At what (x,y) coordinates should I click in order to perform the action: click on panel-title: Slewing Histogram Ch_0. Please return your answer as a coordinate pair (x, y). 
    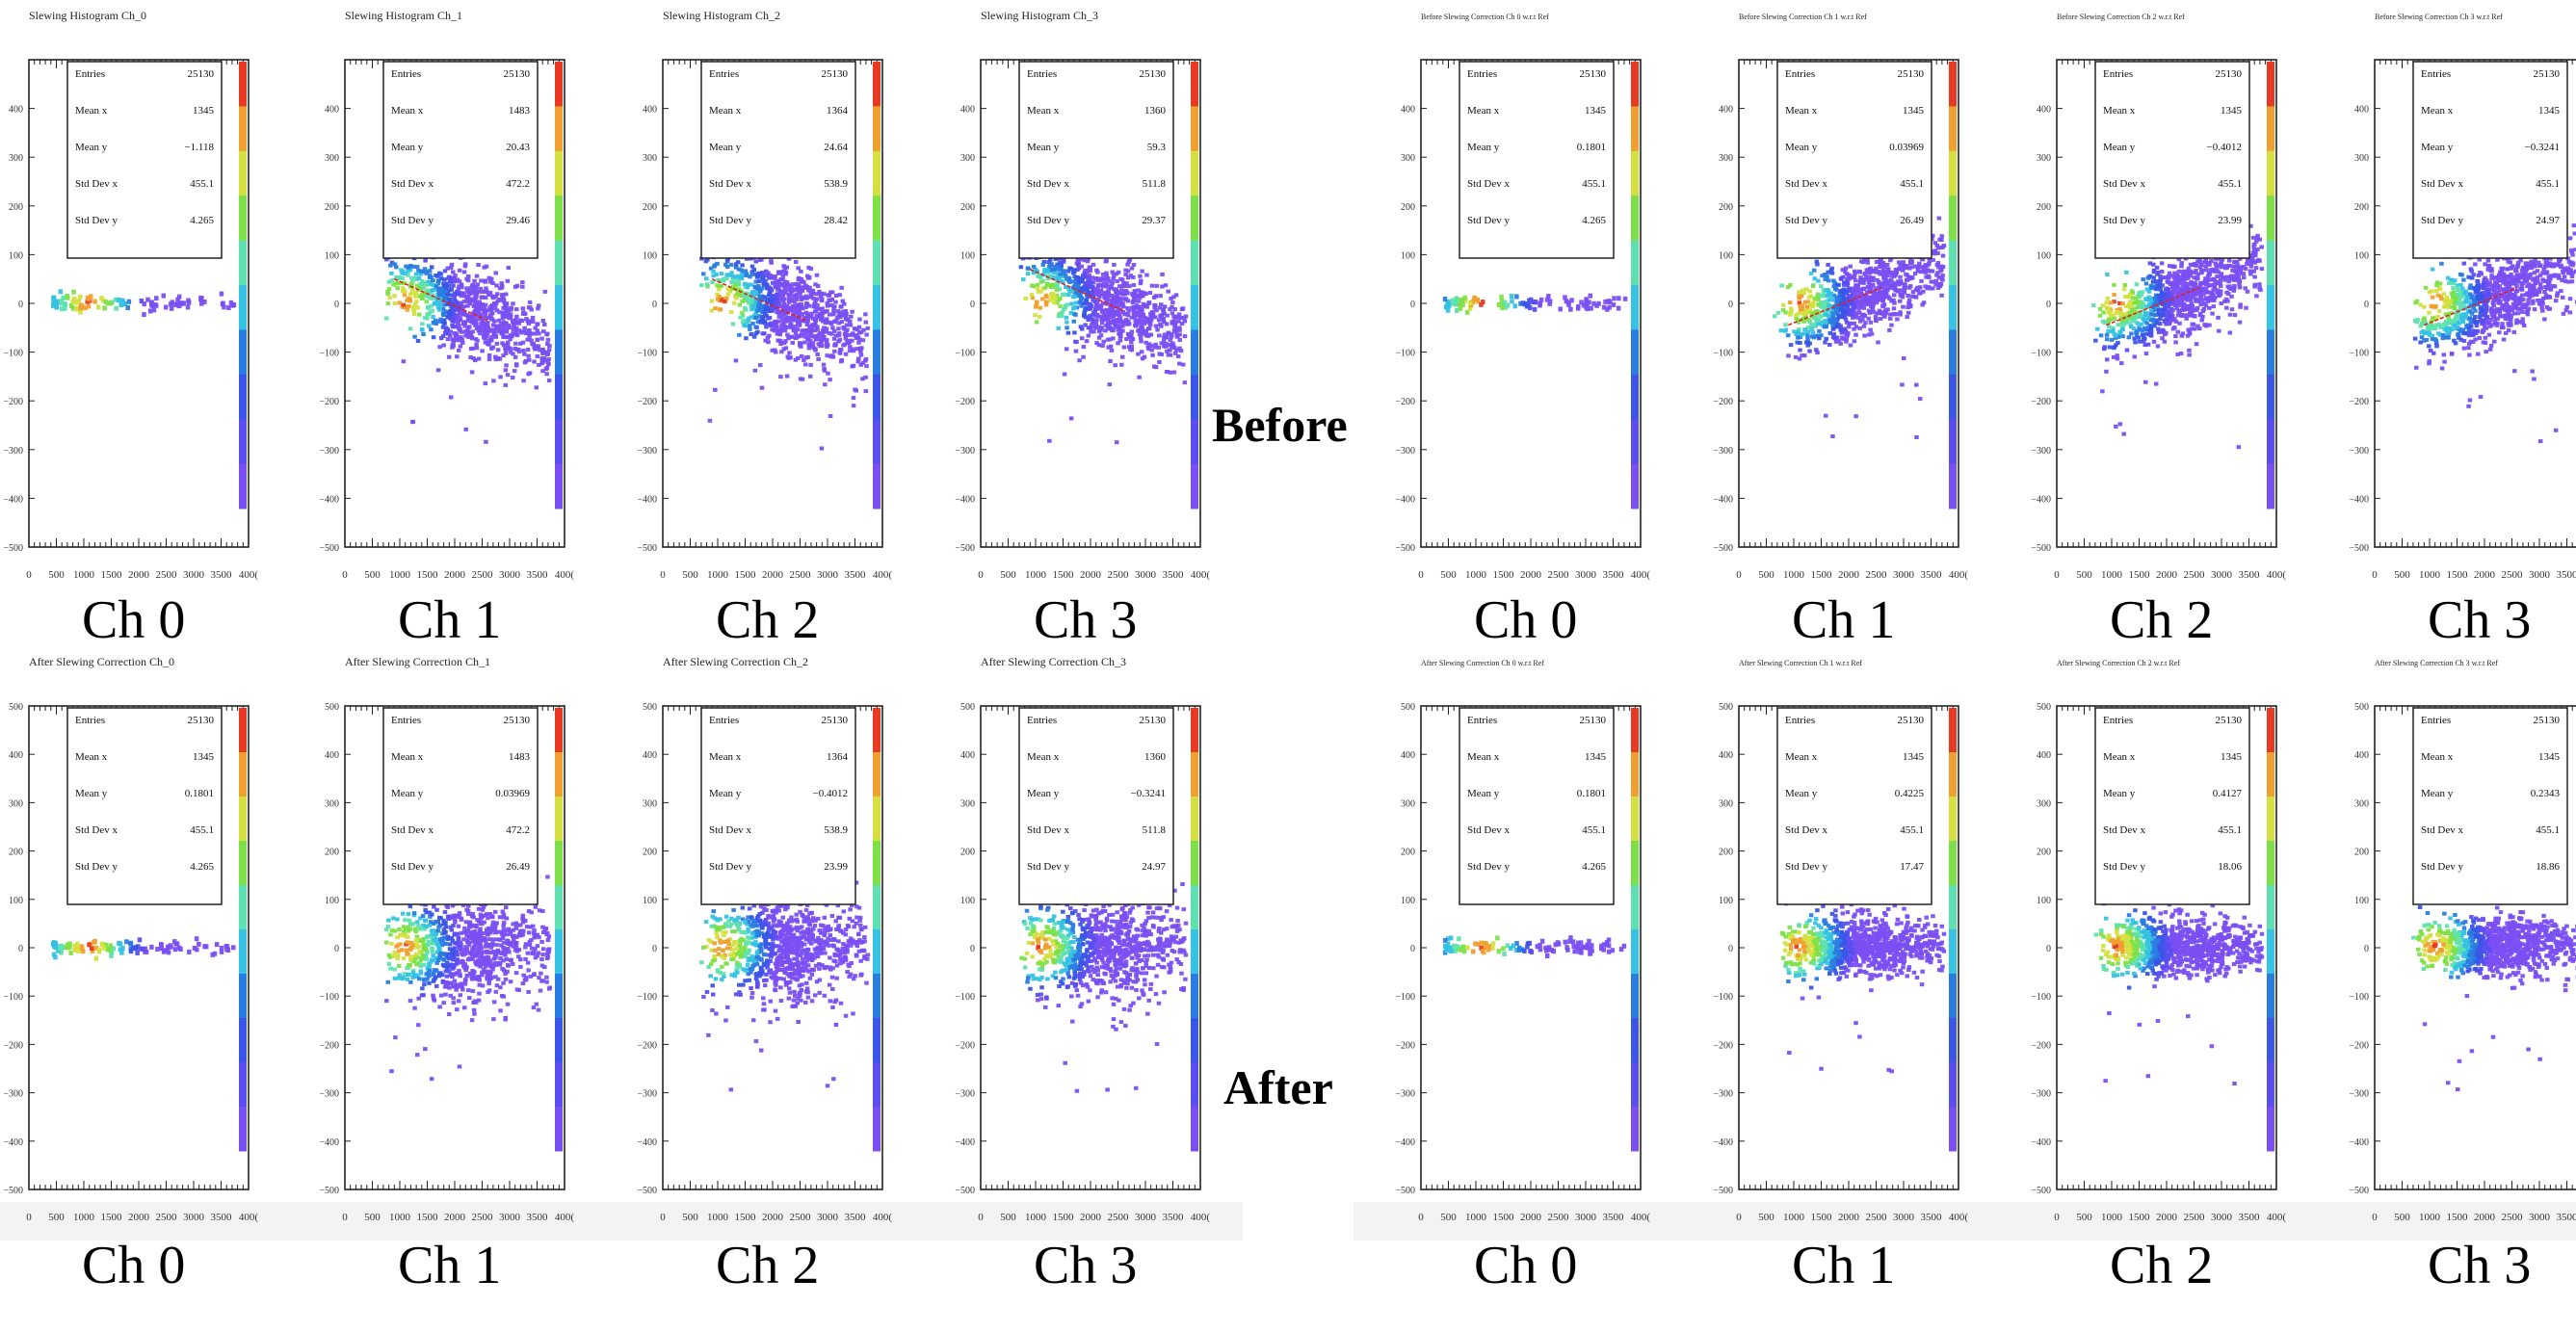
    Looking at the image, I should click on (88, 15).